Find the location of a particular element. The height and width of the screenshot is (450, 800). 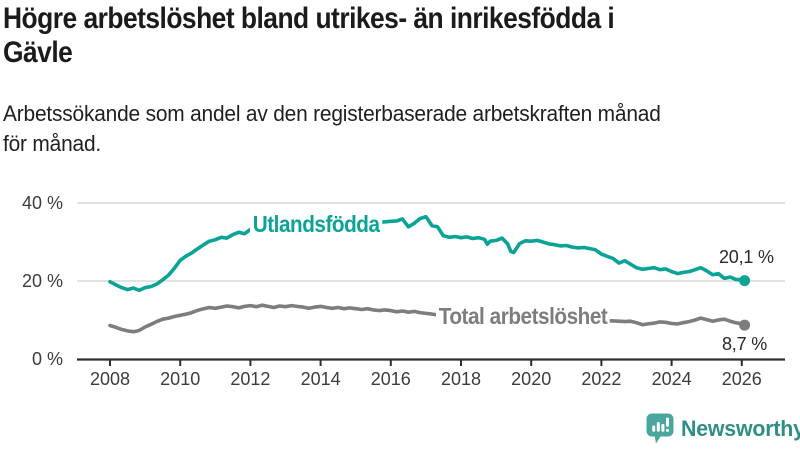

svg-text: 2024 is located at coordinates (672, 379).